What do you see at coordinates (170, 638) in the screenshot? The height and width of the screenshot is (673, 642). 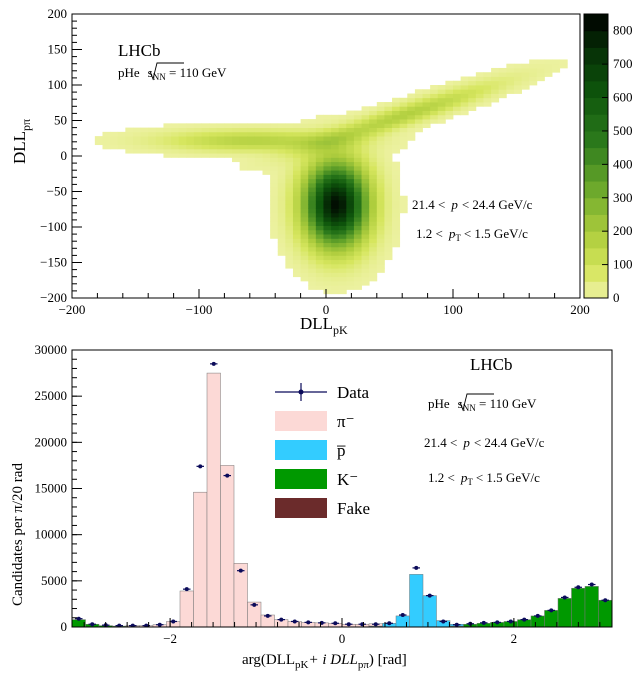 I see `histogram-x-tick-label: −2` at bounding box center [170, 638].